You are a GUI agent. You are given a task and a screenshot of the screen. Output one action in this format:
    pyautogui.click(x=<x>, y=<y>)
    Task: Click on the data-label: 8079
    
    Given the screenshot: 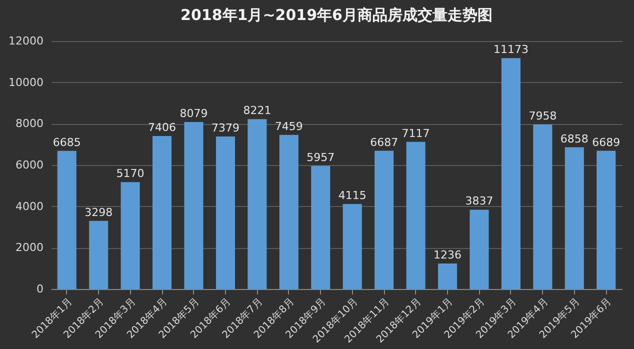 What is the action you would take?
    pyautogui.click(x=194, y=113)
    